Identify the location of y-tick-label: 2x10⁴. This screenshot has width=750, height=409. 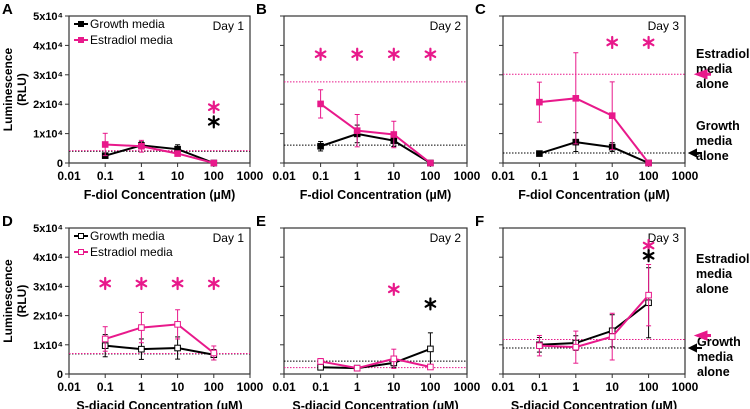
(48, 105).